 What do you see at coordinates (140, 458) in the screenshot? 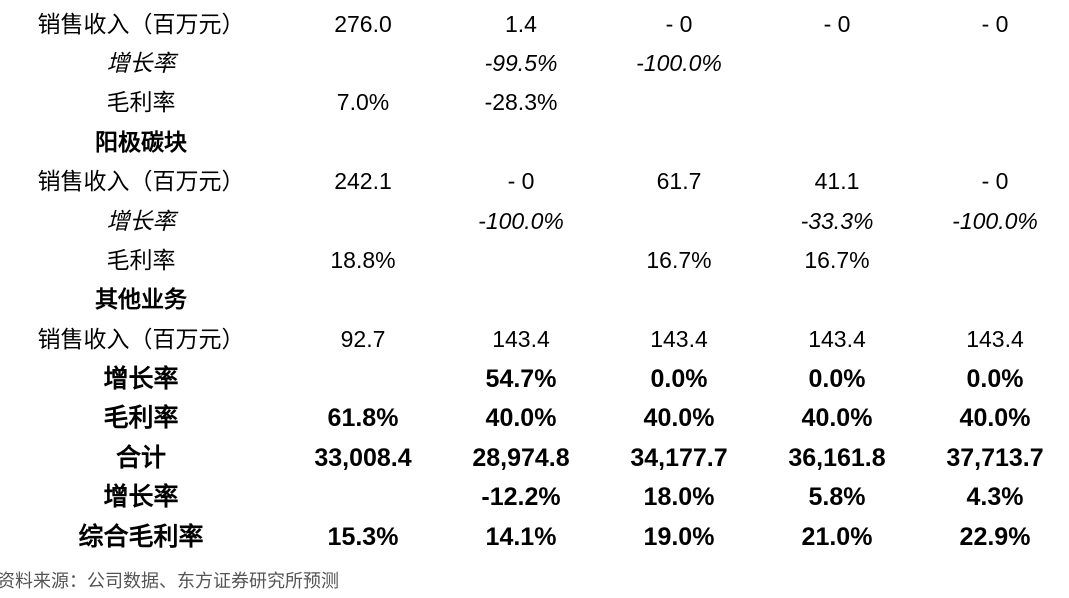
I see `row-label: 合计` at bounding box center [140, 458].